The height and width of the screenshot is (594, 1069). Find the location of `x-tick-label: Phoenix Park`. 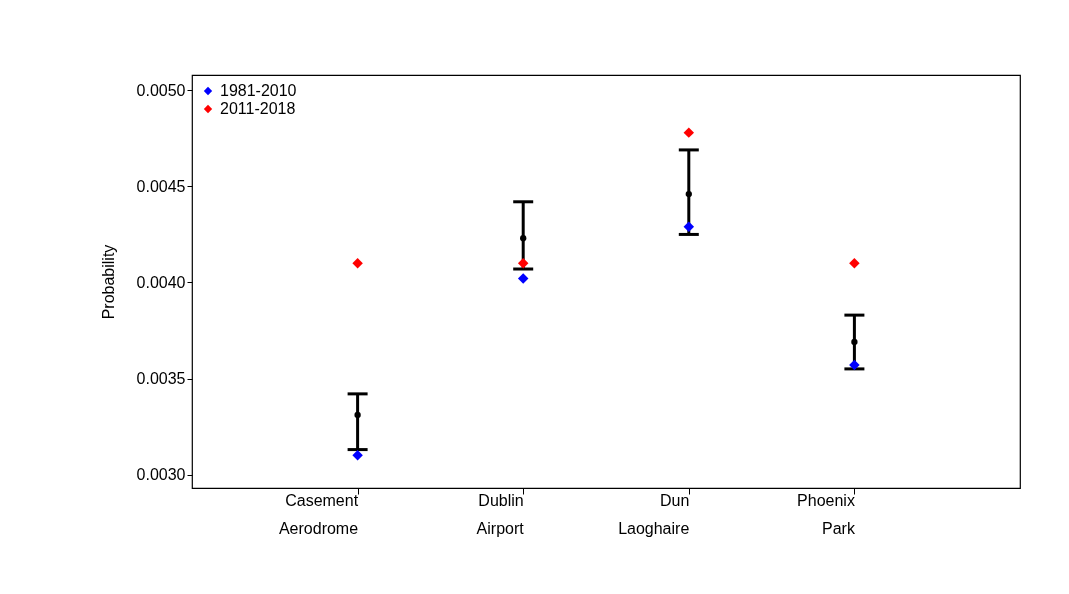

x-tick-label: Phoenix Park is located at coordinates (826, 514).